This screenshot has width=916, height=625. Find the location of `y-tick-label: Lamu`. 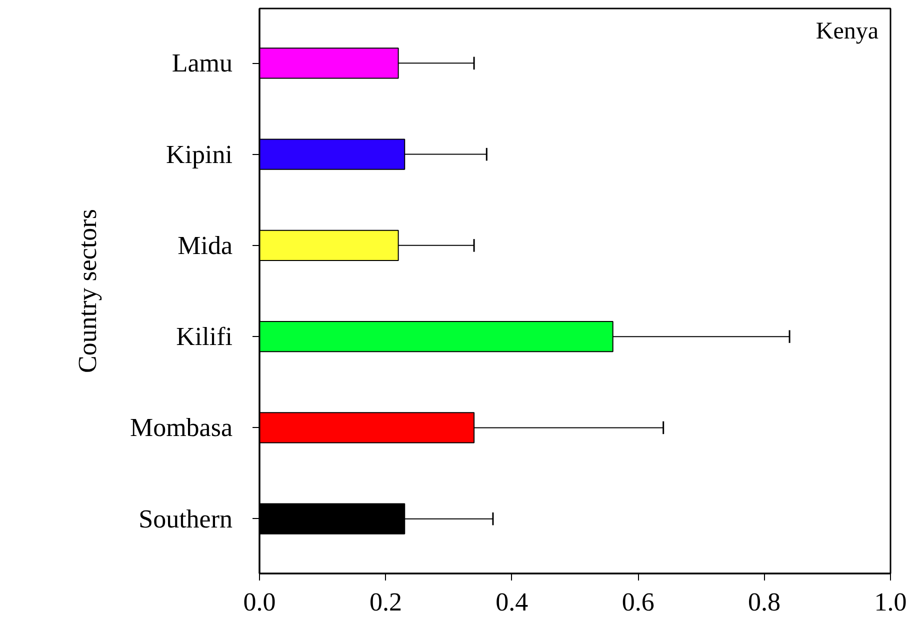

y-tick-label: Lamu is located at coordinates (202, 63).